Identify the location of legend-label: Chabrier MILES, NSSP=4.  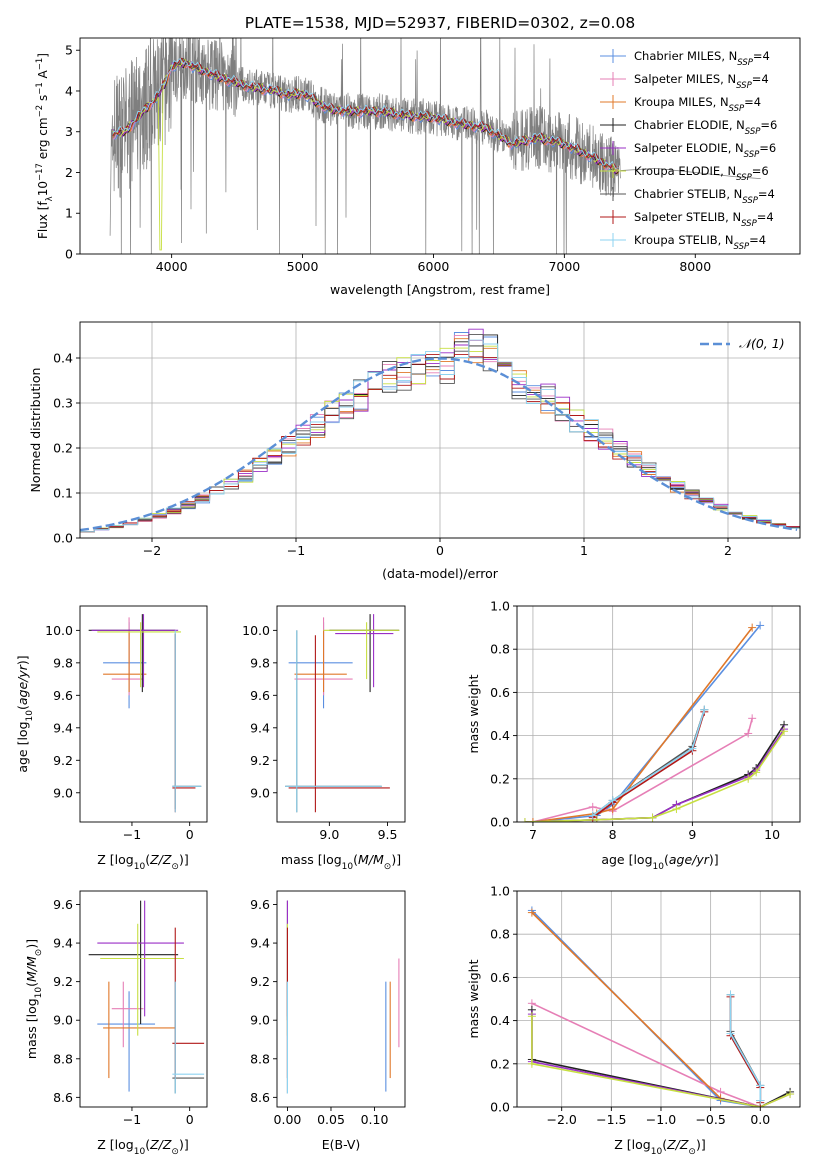
(702, 58).